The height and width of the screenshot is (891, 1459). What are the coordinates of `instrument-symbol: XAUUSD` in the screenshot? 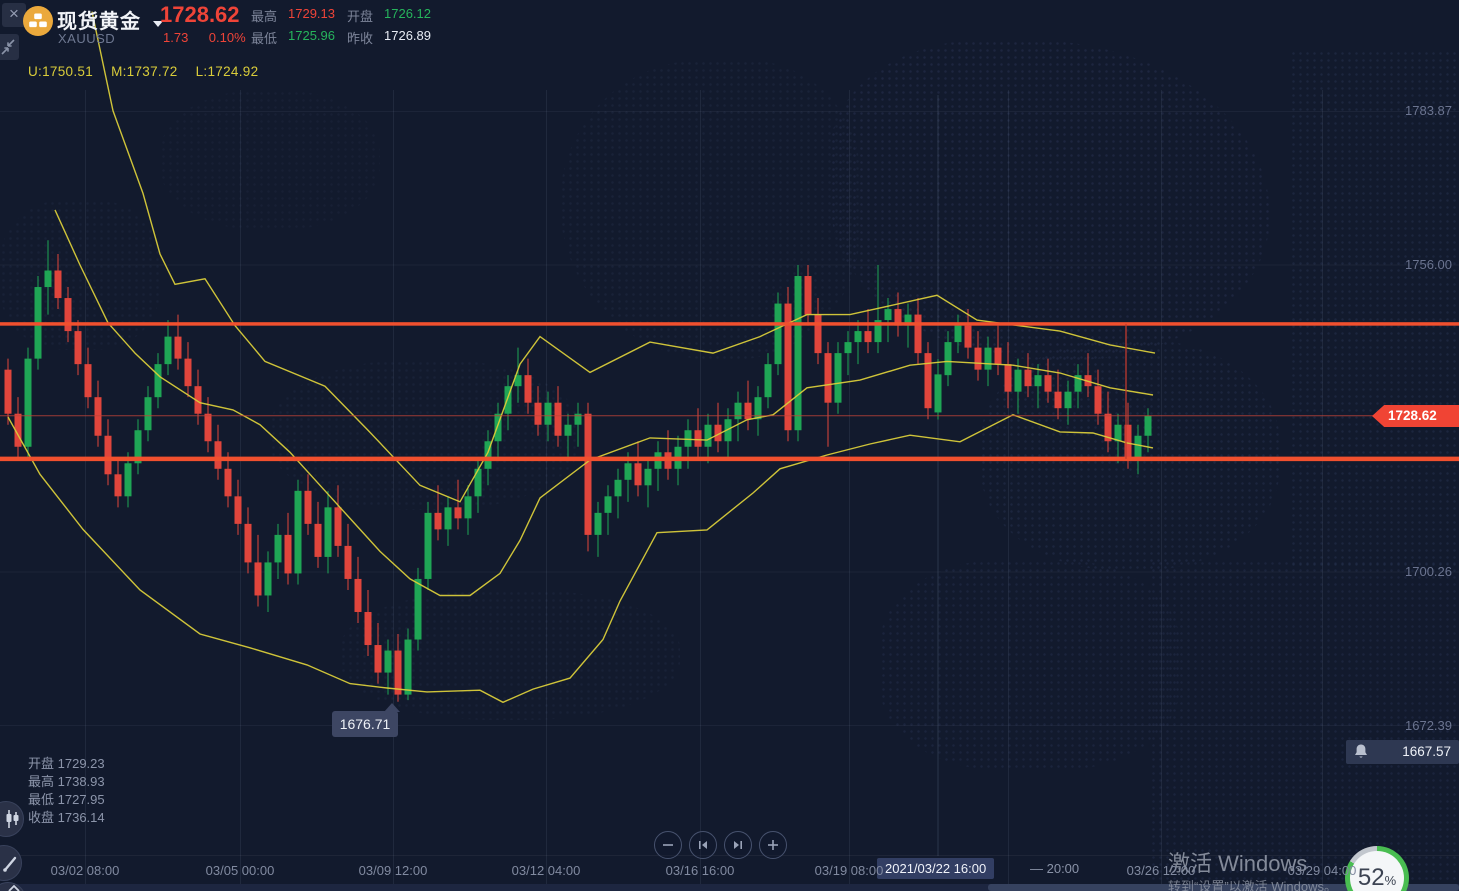 It's located at (87, 38).